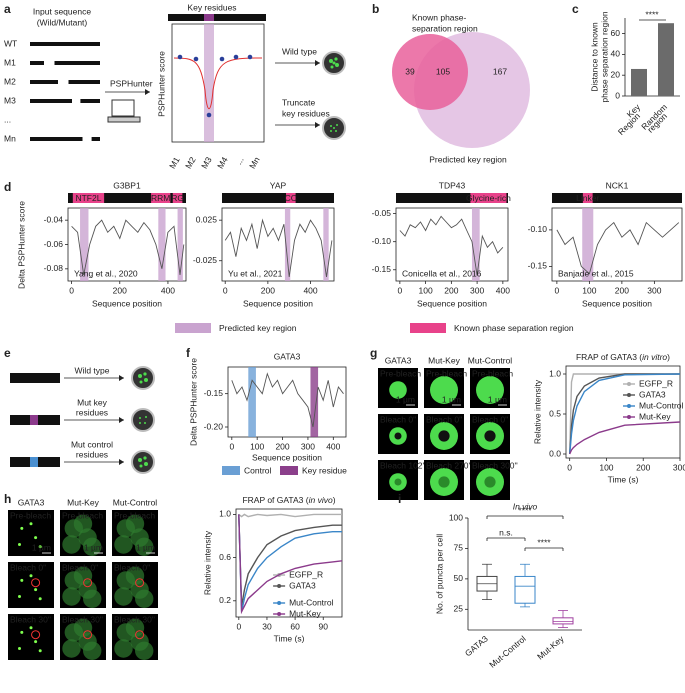 This screenshot has width=685, height=693. I want to click on mini-frame, so click(218, 83).